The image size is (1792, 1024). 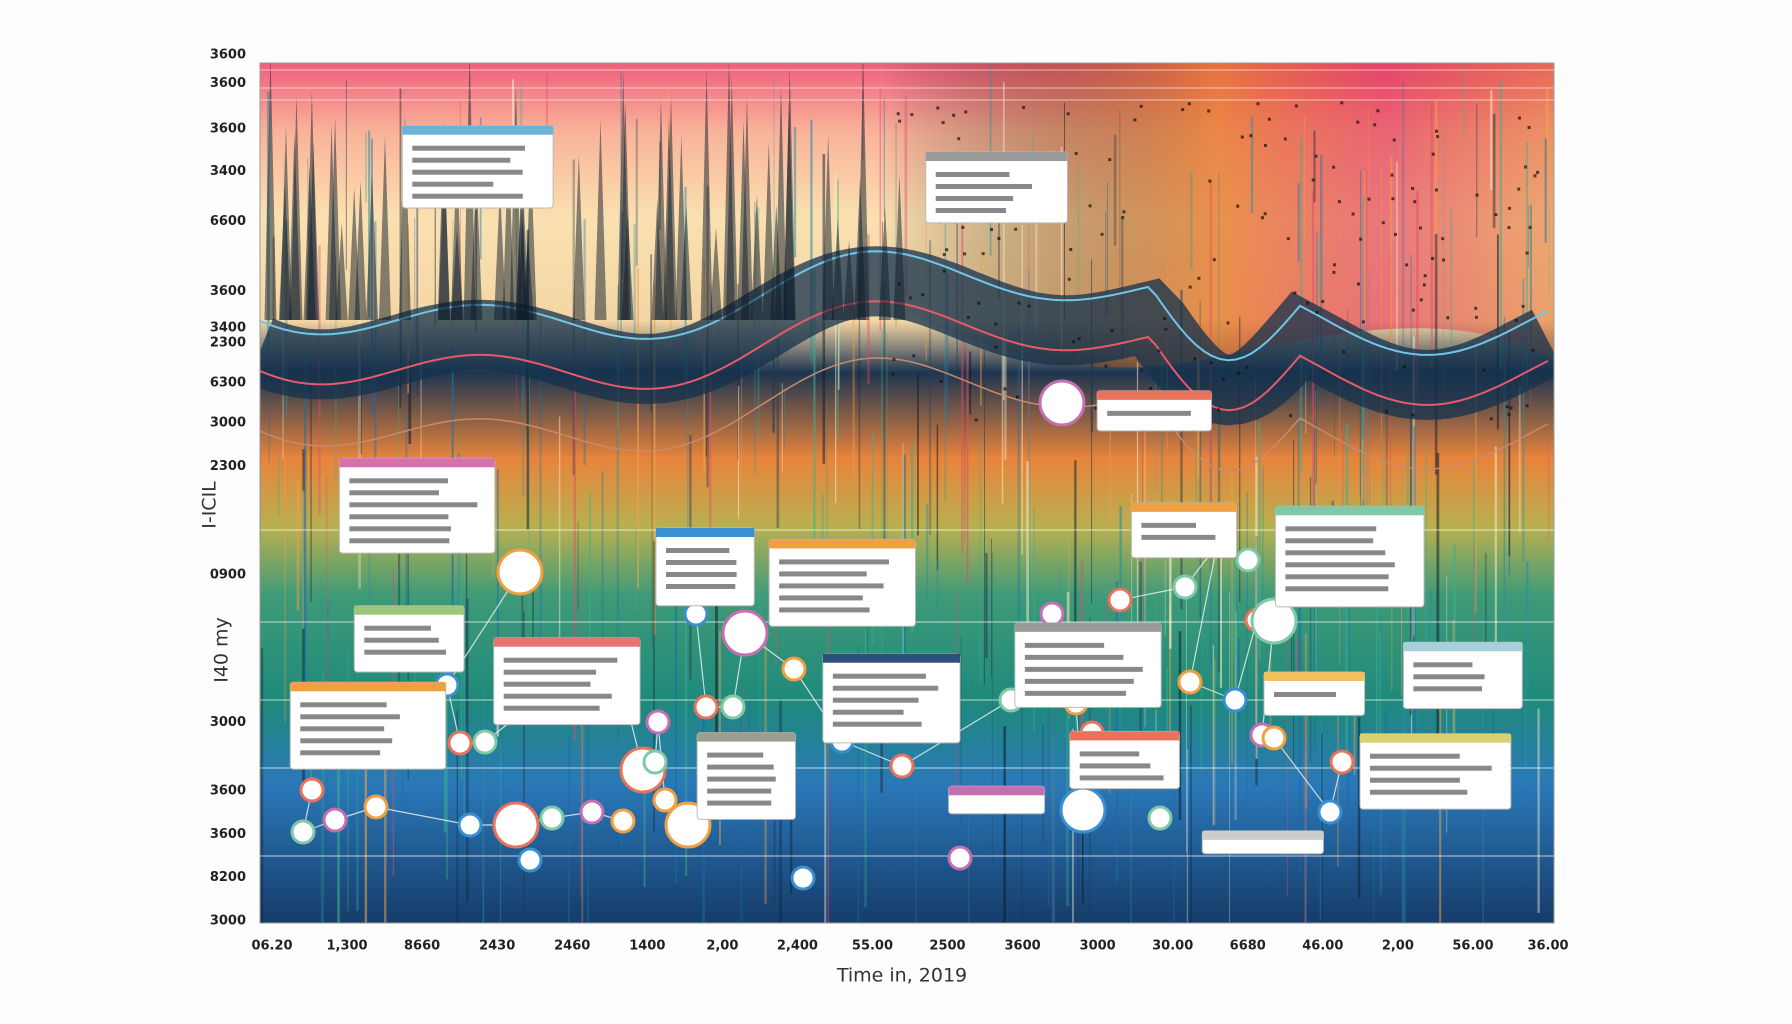 I want to click on y-tick-label: 0900, so click(x=228, y=574).